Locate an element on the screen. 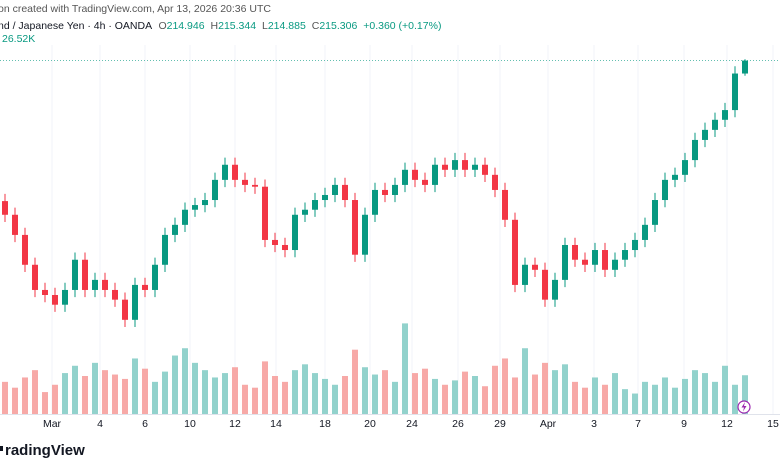 The image size is (780, 470). x-tick-label: 9 is located at coordinates (684, 424).